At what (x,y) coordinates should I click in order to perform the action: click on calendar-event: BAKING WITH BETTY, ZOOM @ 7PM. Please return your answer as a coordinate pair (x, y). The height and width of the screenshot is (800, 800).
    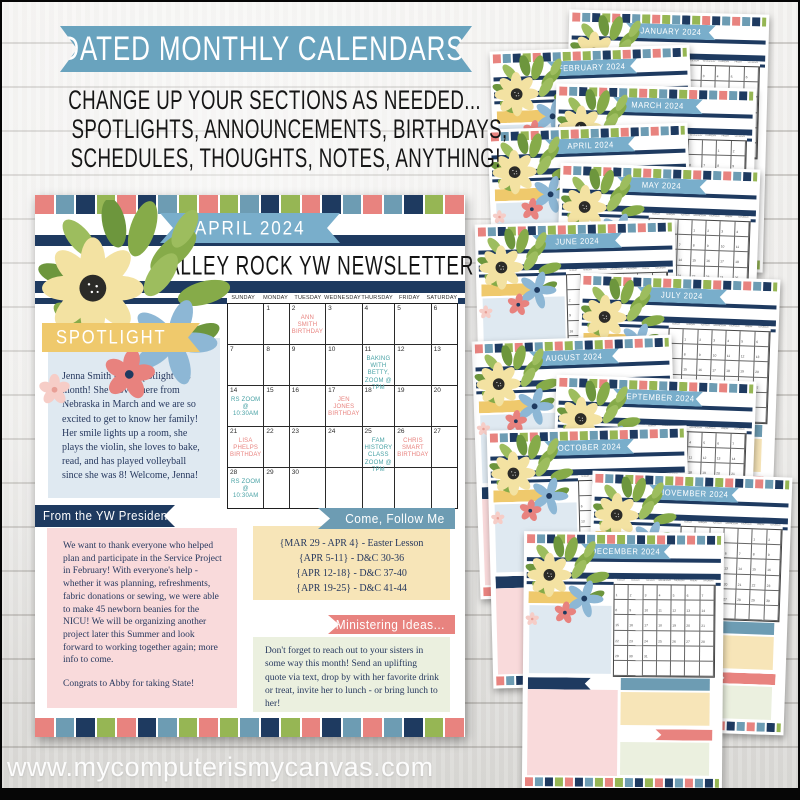
    Looking at the image, I should click on (378, 373).